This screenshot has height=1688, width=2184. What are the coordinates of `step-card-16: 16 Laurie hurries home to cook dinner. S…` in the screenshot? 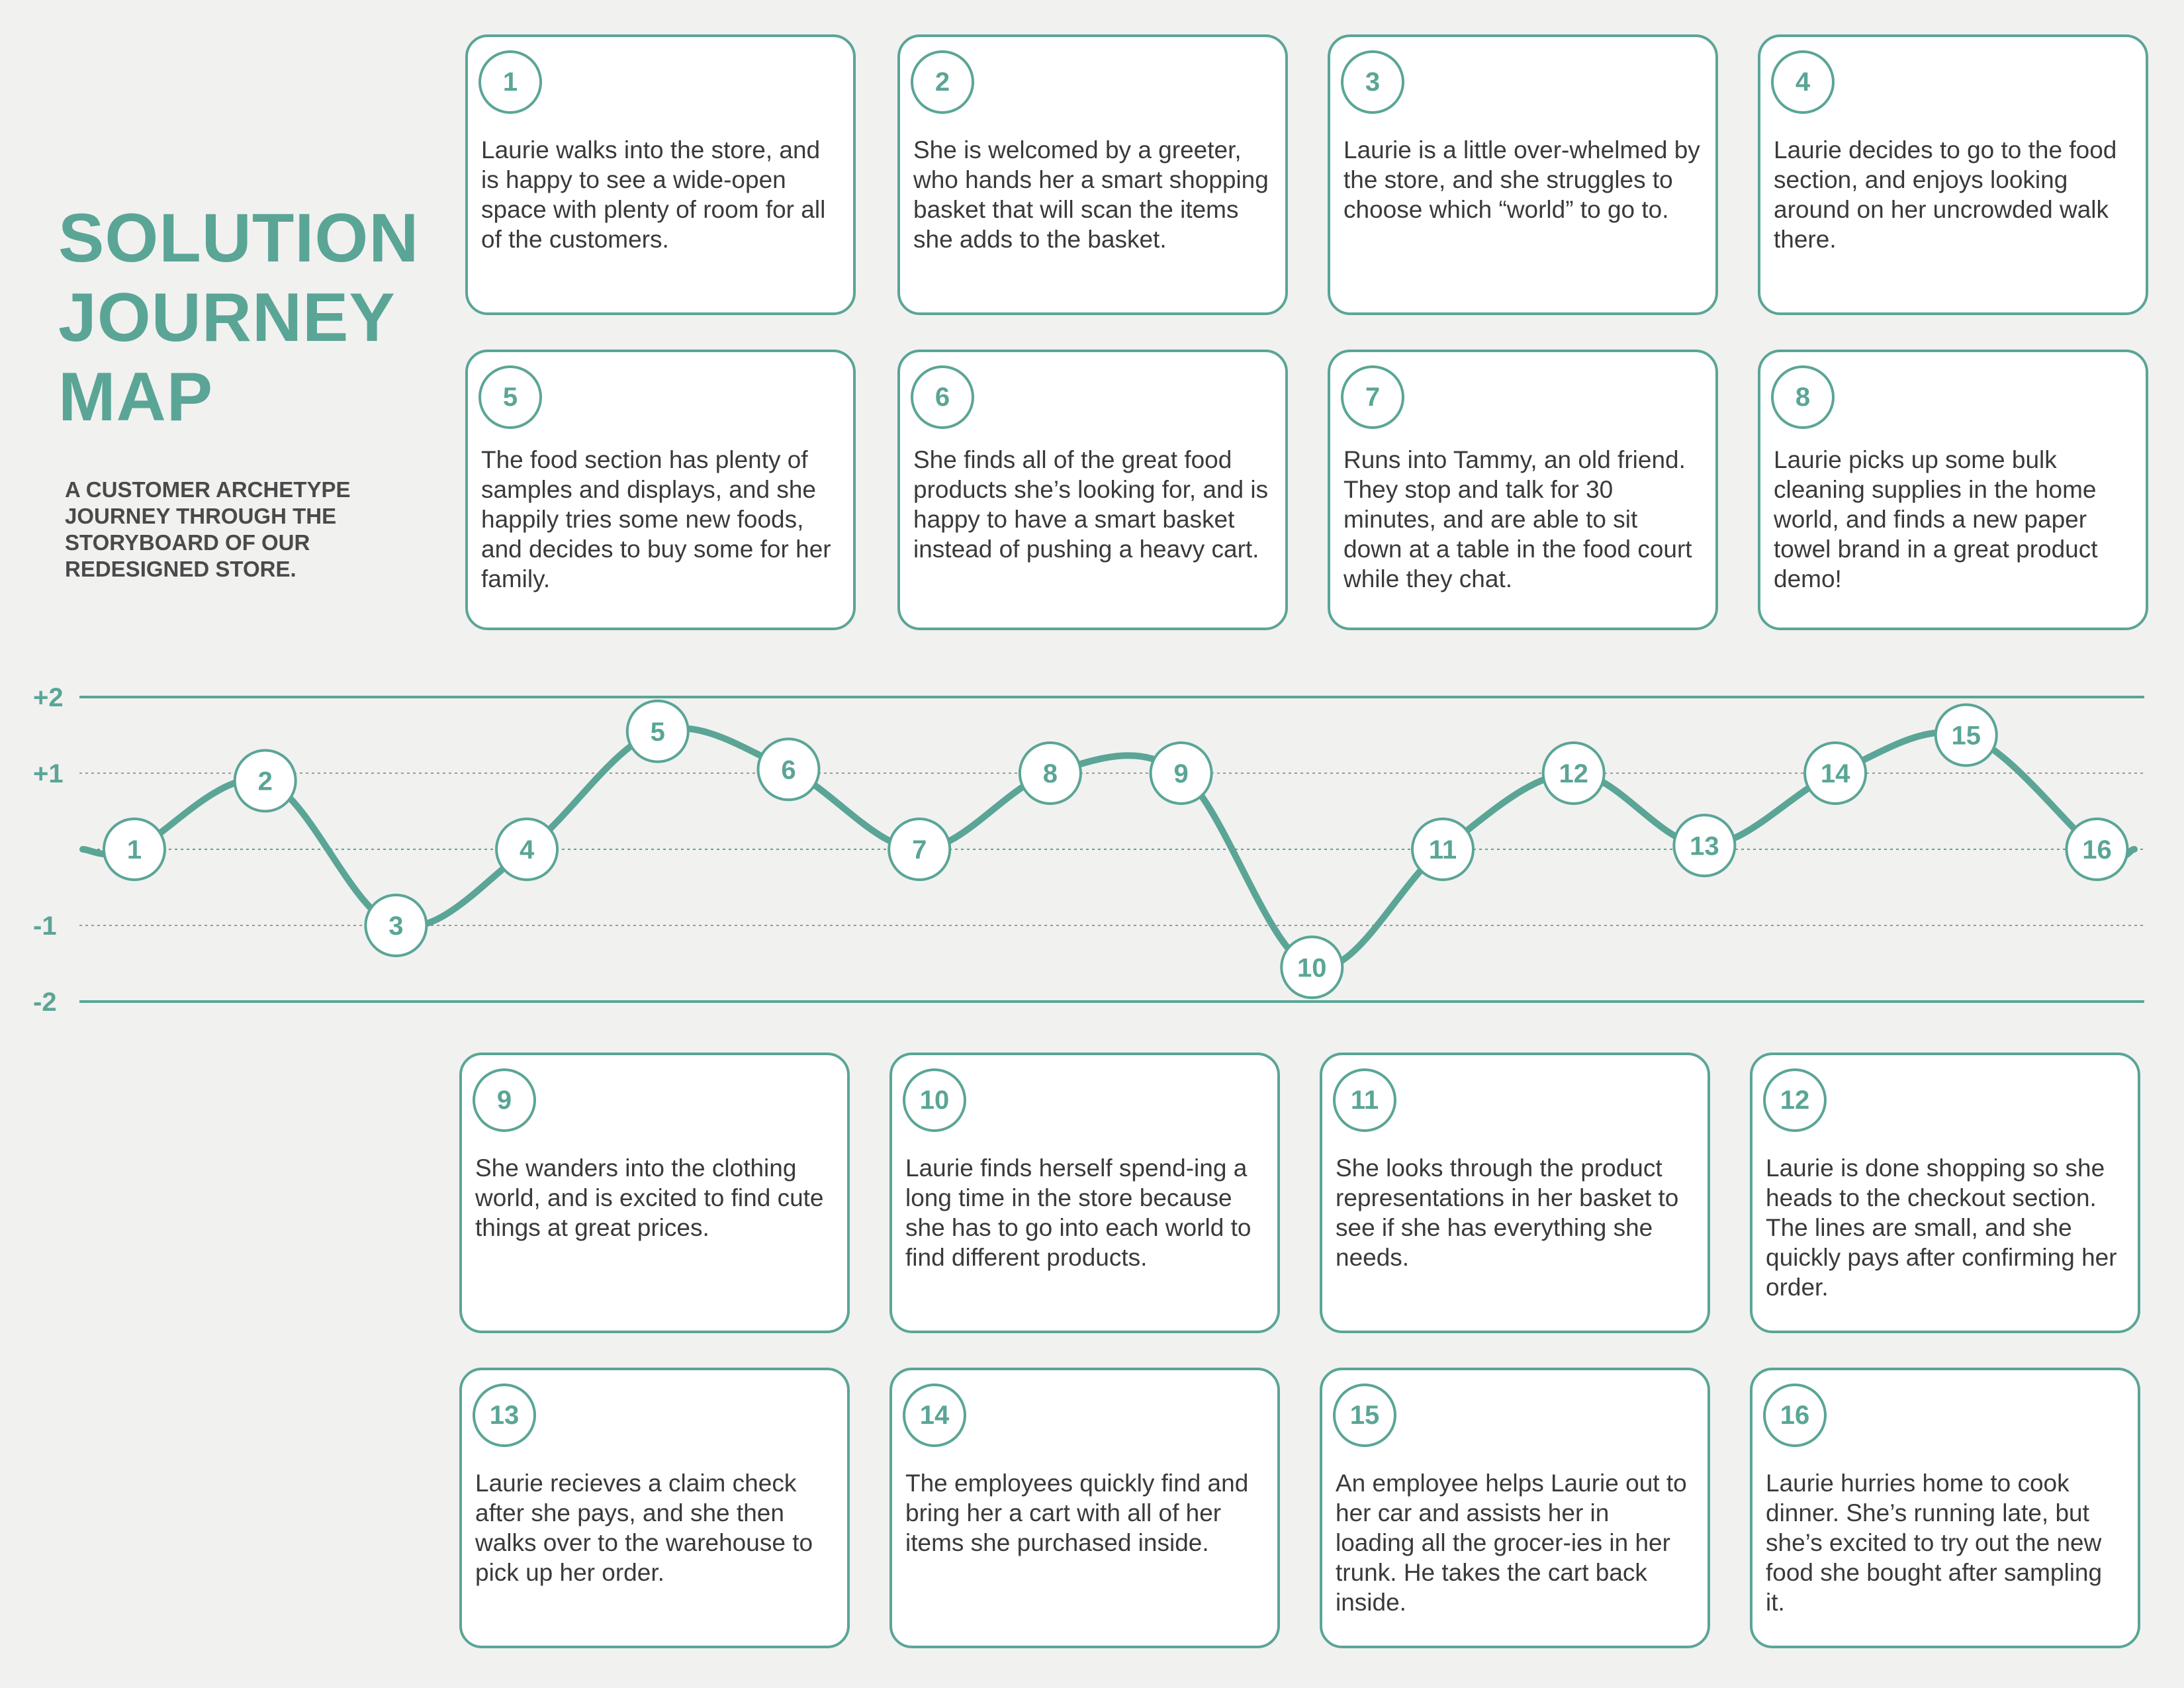 It's located at (1945, 1508).